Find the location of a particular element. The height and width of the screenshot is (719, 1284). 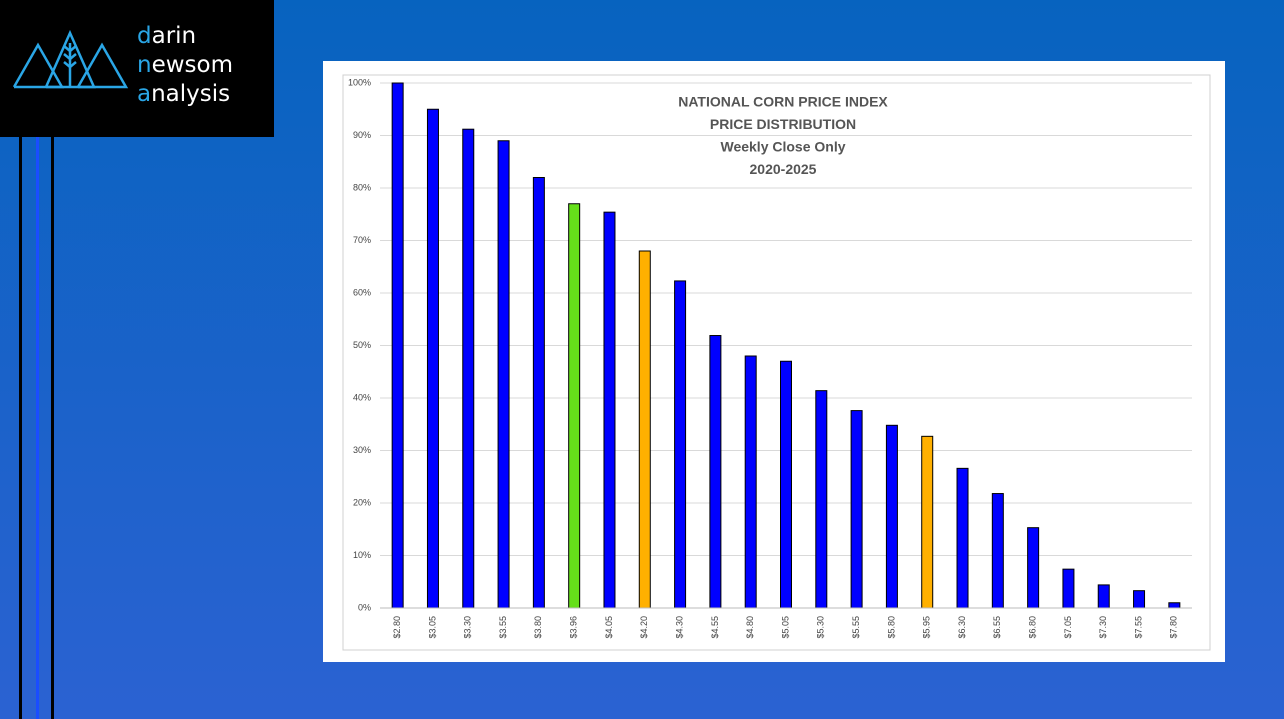

x-tick-label: $3.80 is located at coordinates (538, 627).